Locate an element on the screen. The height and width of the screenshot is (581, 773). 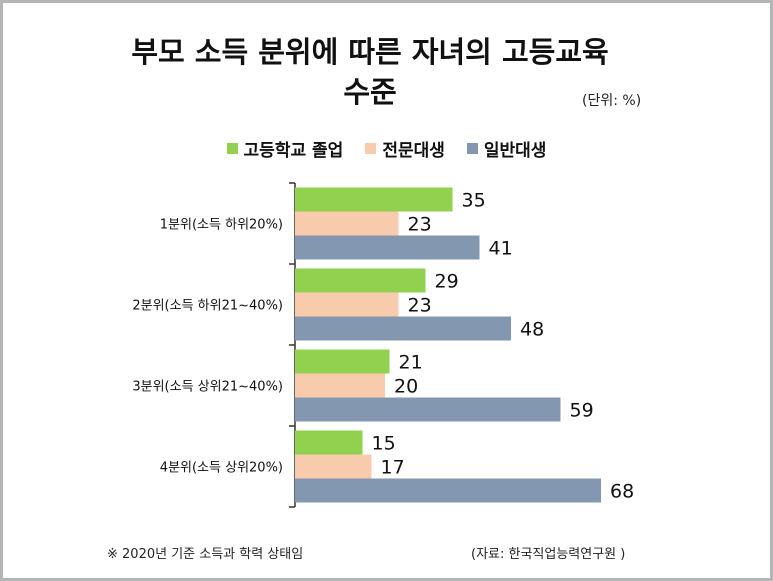
chart-title-line-1: 부모 소득 분위에 따른 자녀의 고등교육 is located at coordinates (370, 52).